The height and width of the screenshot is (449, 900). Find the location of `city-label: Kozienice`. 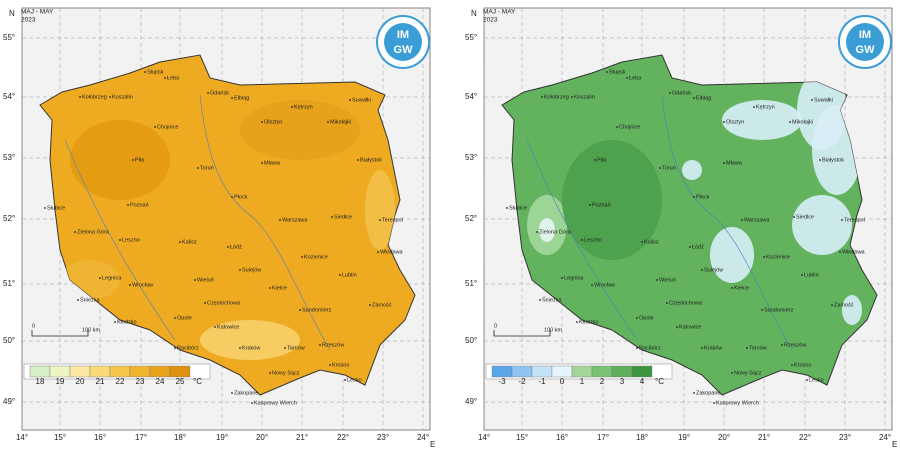

city-label: Kozienice is located at coordinates (778, 257).